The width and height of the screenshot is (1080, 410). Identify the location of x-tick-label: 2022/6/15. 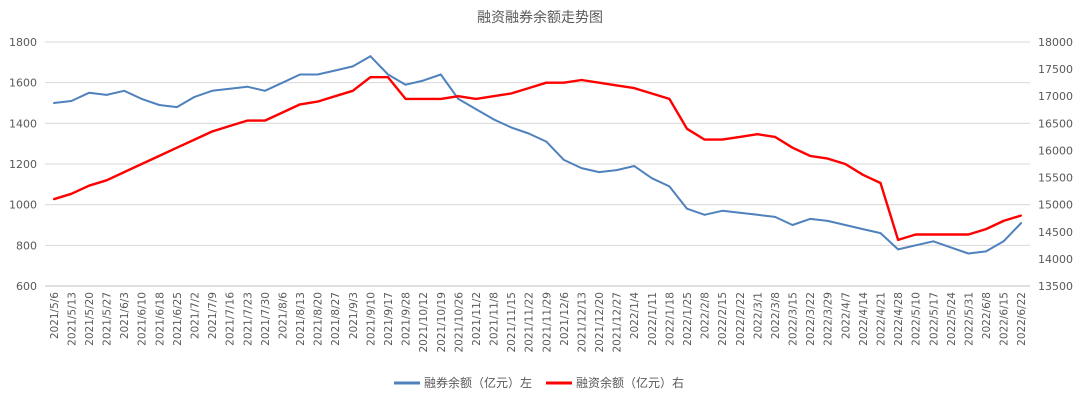
(1005, 319).